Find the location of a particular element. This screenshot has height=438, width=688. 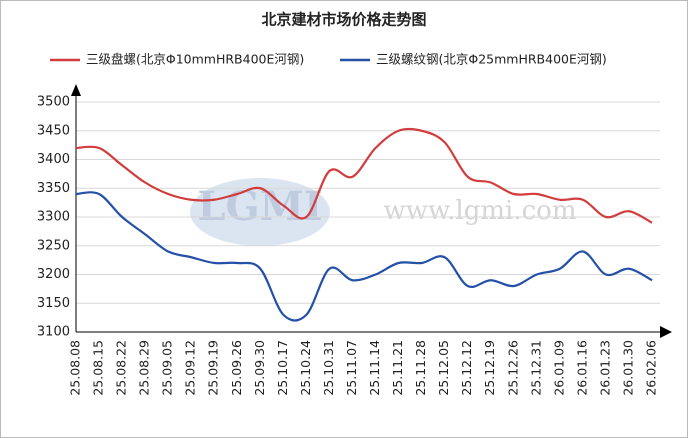

y-tick-label: 3400 is located at coordinates (53, 159).